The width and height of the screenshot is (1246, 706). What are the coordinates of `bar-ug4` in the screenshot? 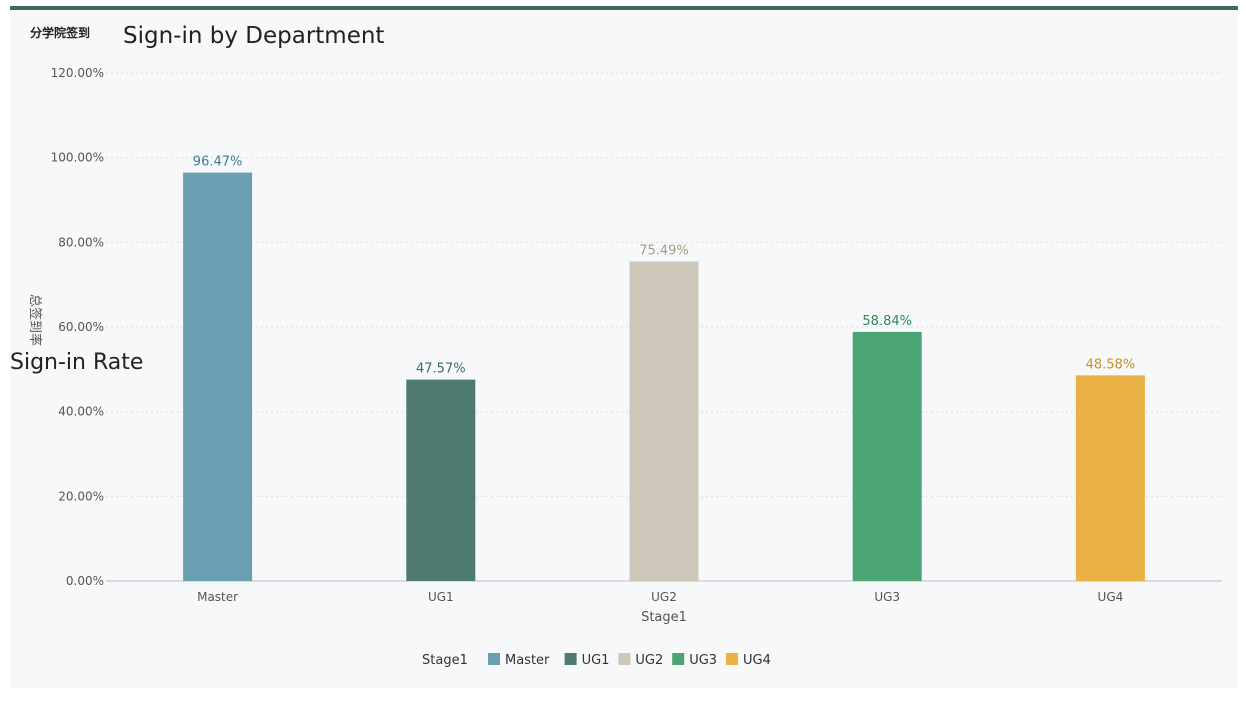 It's located at (1110, 478).